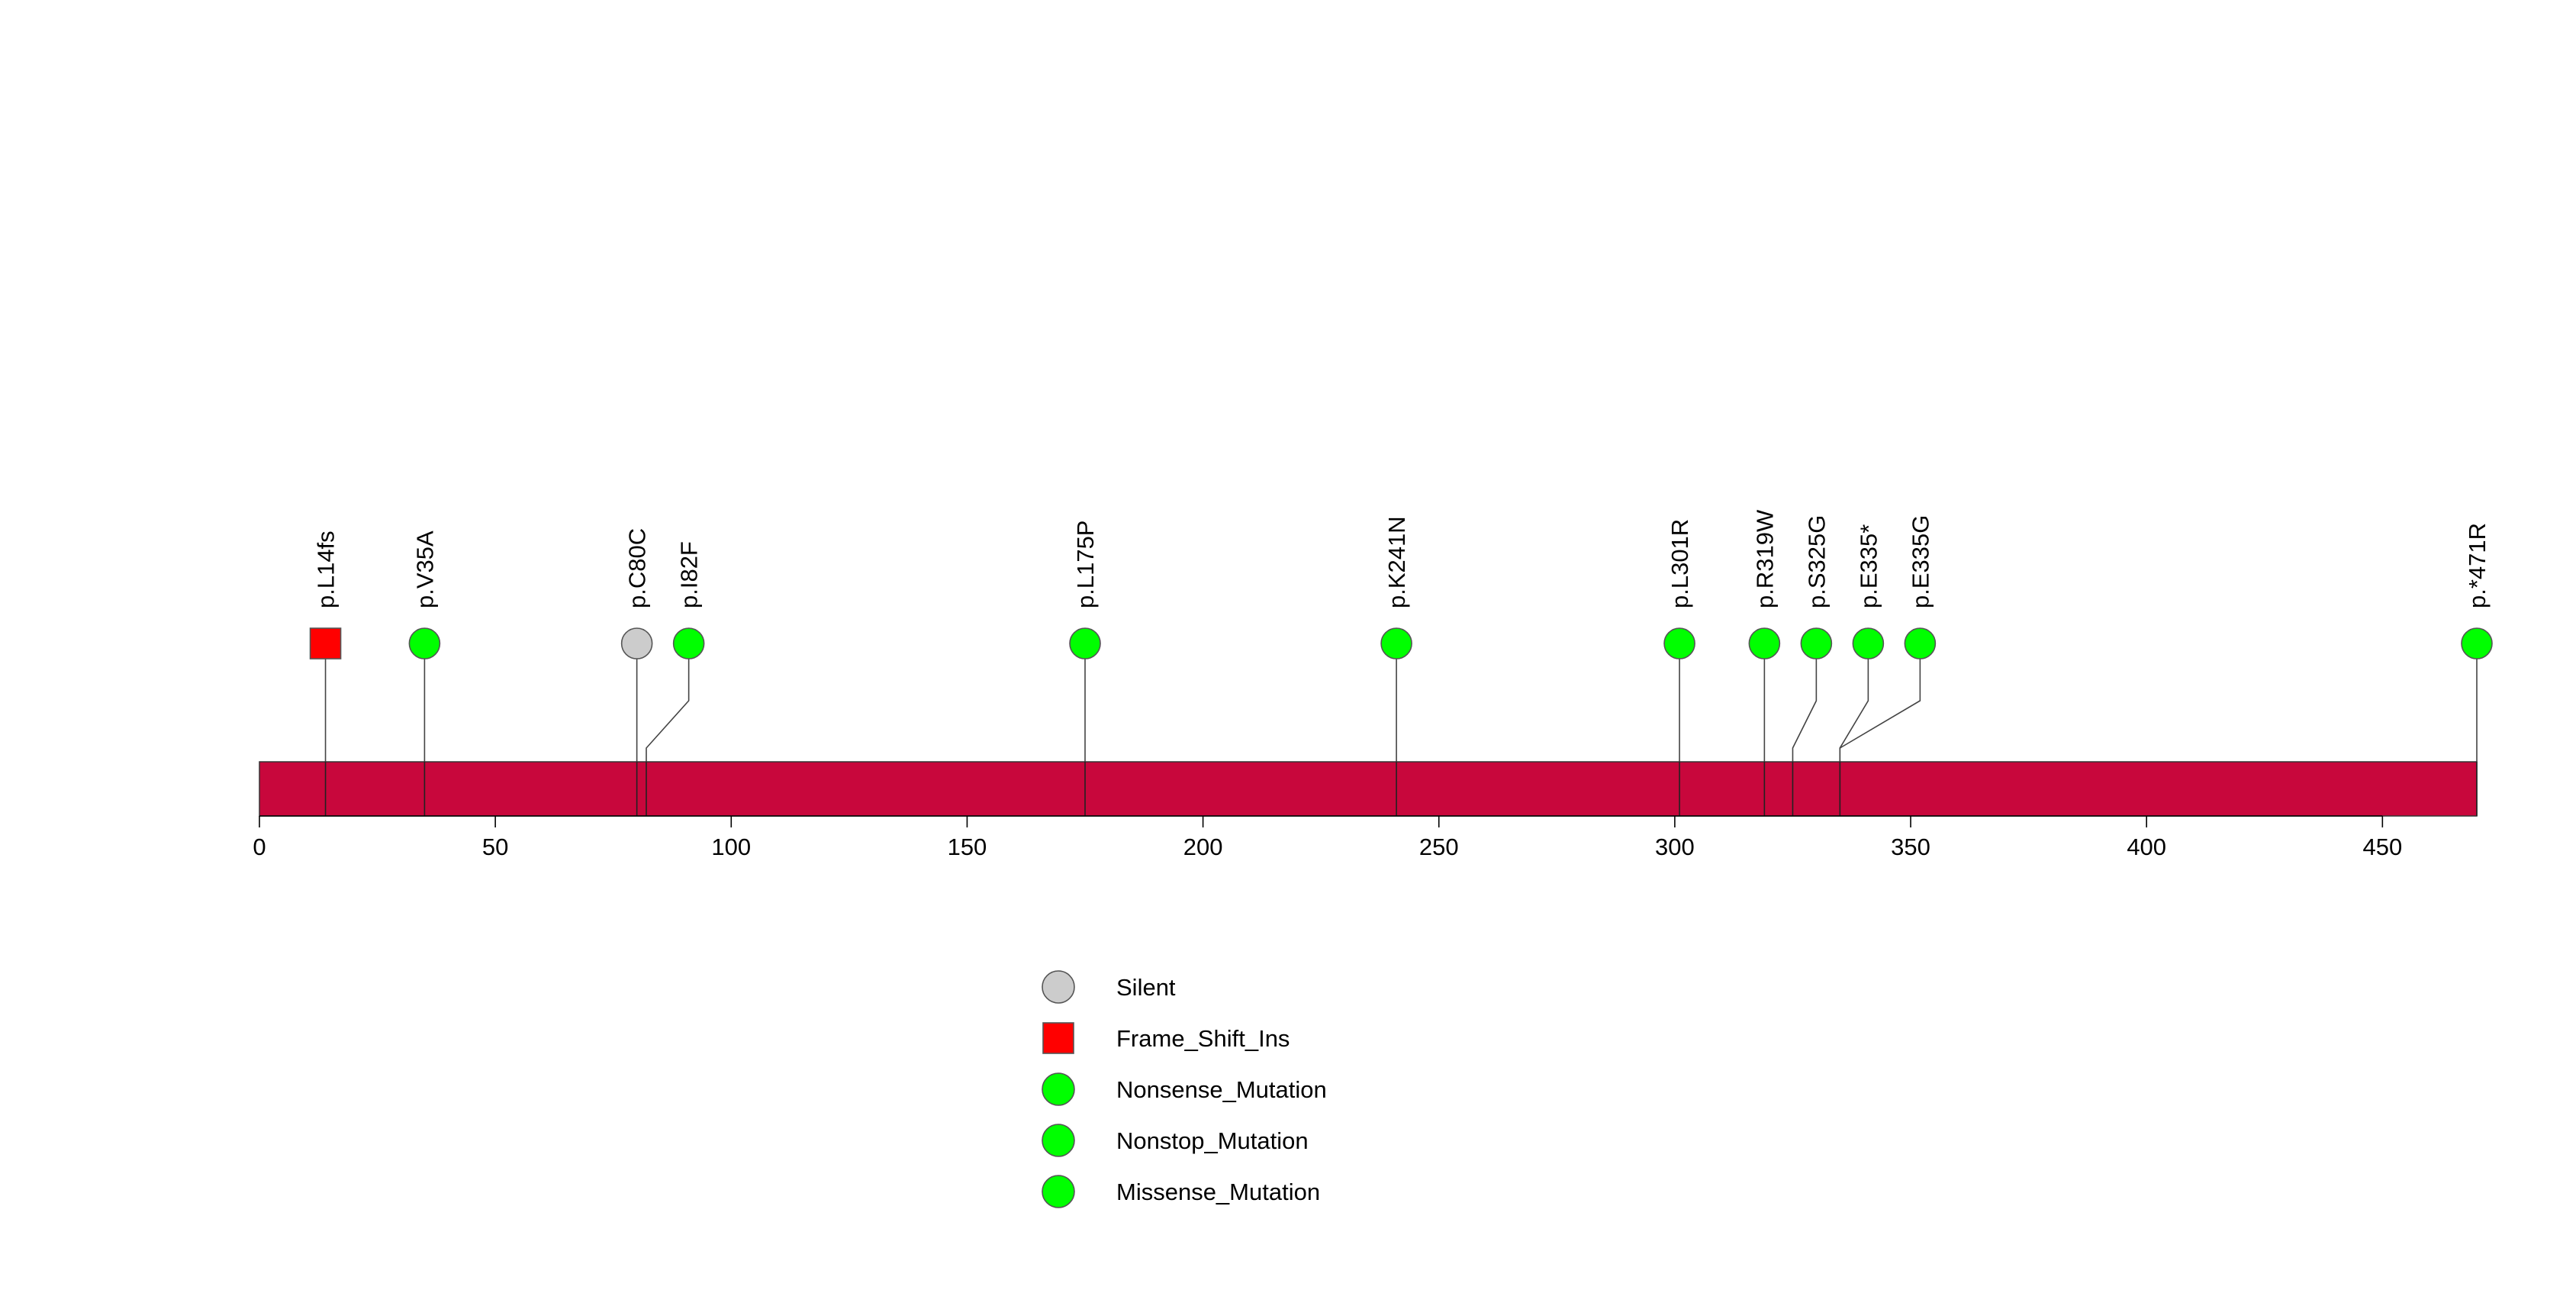  What do you see at coordinates (1764, 559) in the screenshot?
I see `mutation-label: p.R319W` at bounding box center [1764, 559].